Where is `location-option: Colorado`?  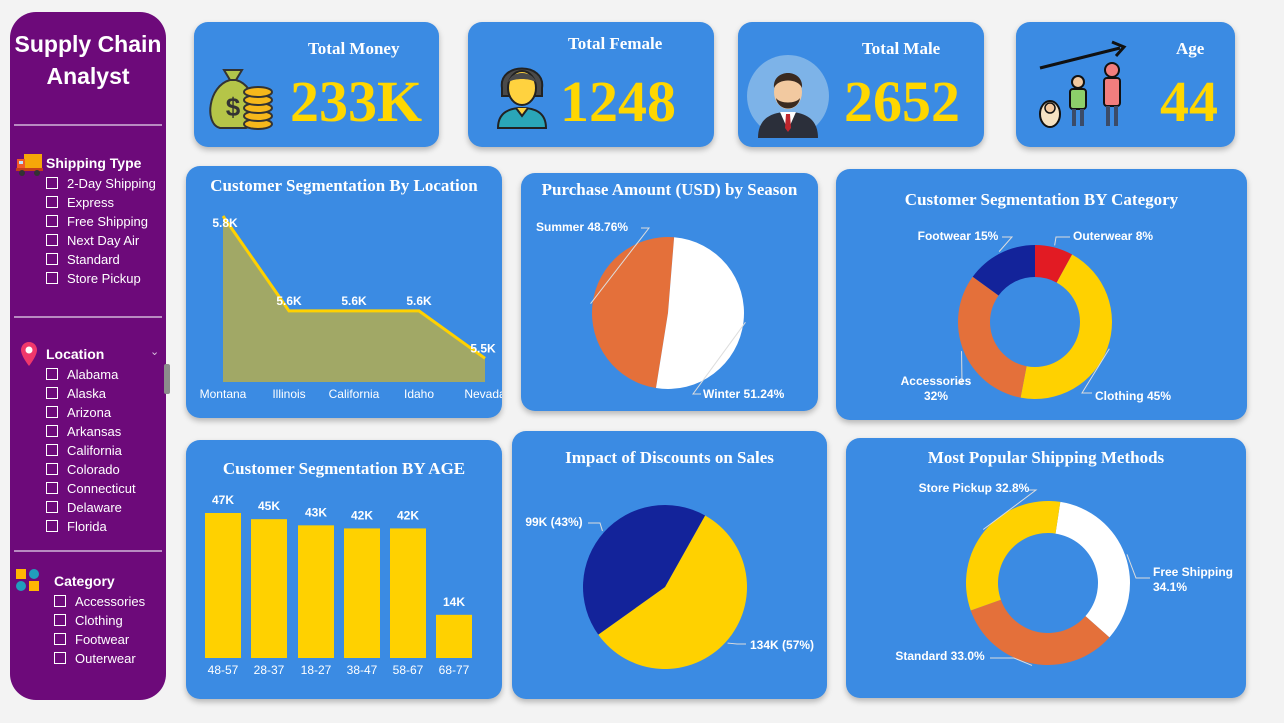
location-option: Colorado is located at coordinates (83, 470).